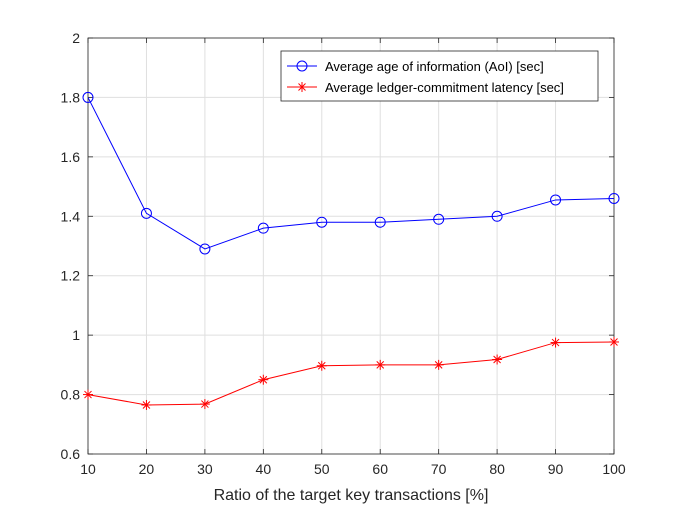 The width and height of the screenshot is (677, 508). What do you see at coordinates (71, 276) in the screenshot?
I see `y-tick-label: 1.2` at bounding box center [71, 276].